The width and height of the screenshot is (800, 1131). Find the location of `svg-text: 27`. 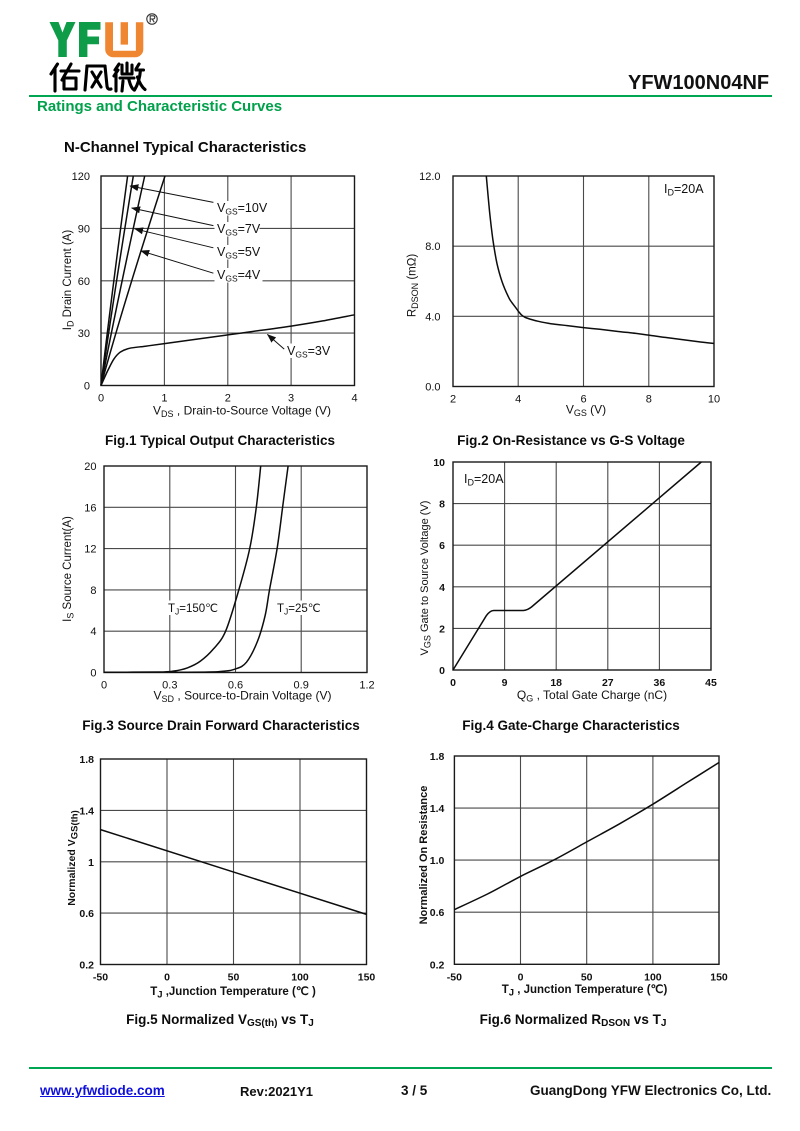

svg-text: 27 is located at coordinates (608, 683).